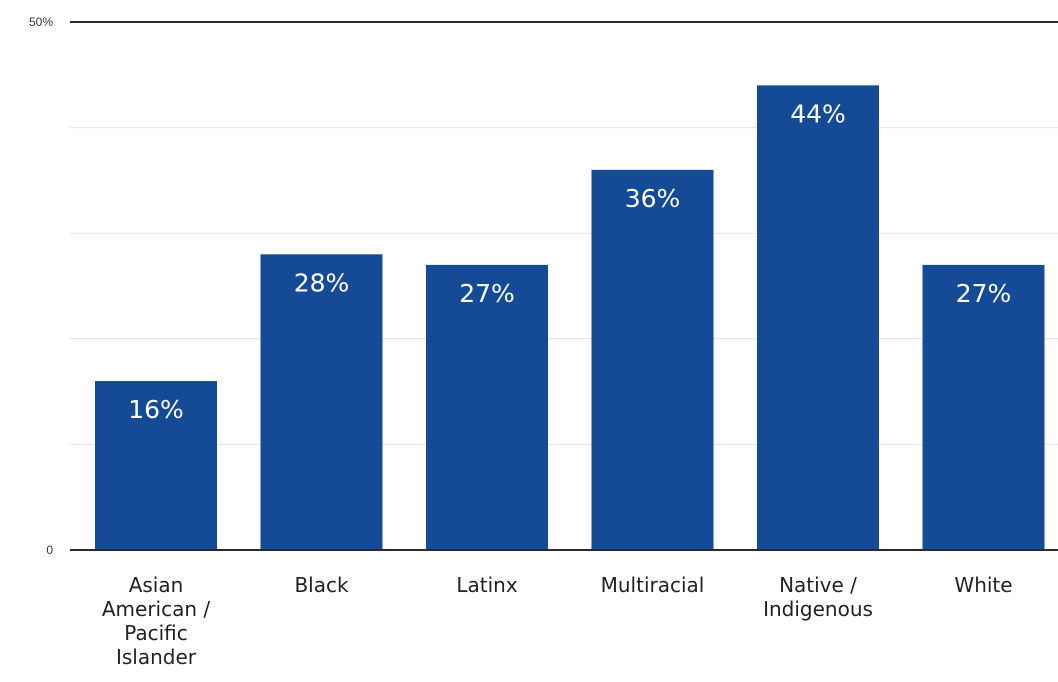  Describe the element at coordinates (818, 597) in the screenshot. I see `category-label: Native / Indigenous` at that location.